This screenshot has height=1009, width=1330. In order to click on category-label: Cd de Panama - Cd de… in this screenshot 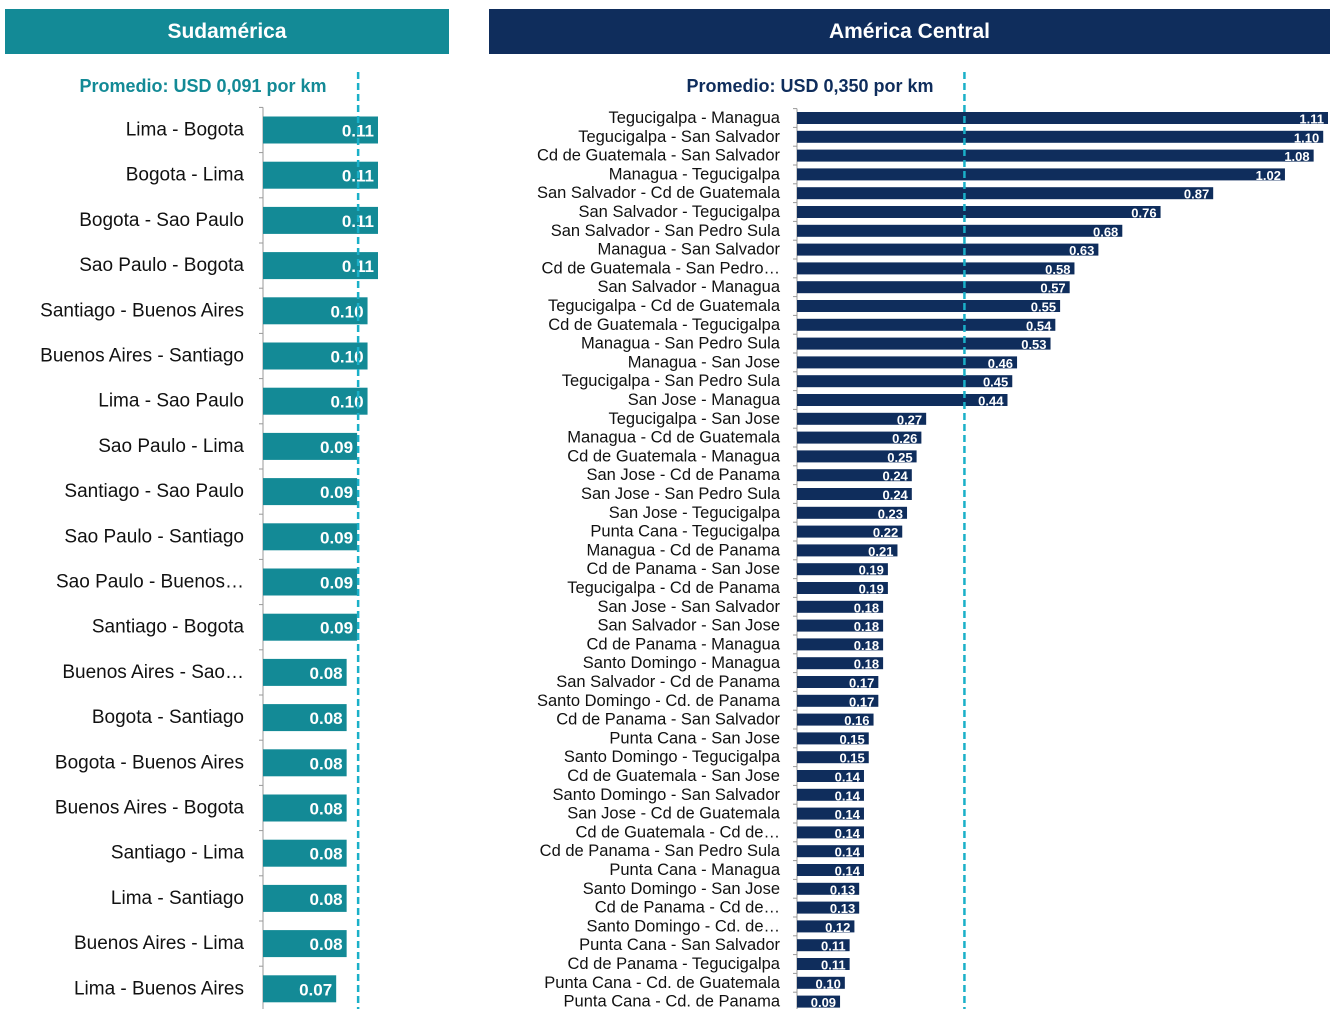, I will do `click(687, 908)`.